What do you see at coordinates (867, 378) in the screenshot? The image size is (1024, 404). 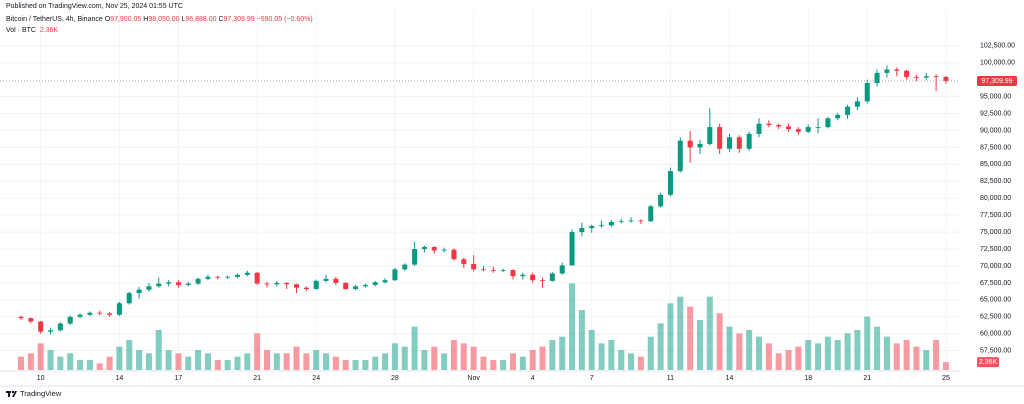 I see `x-tick-label: 21` at bounding box center [867, 378].